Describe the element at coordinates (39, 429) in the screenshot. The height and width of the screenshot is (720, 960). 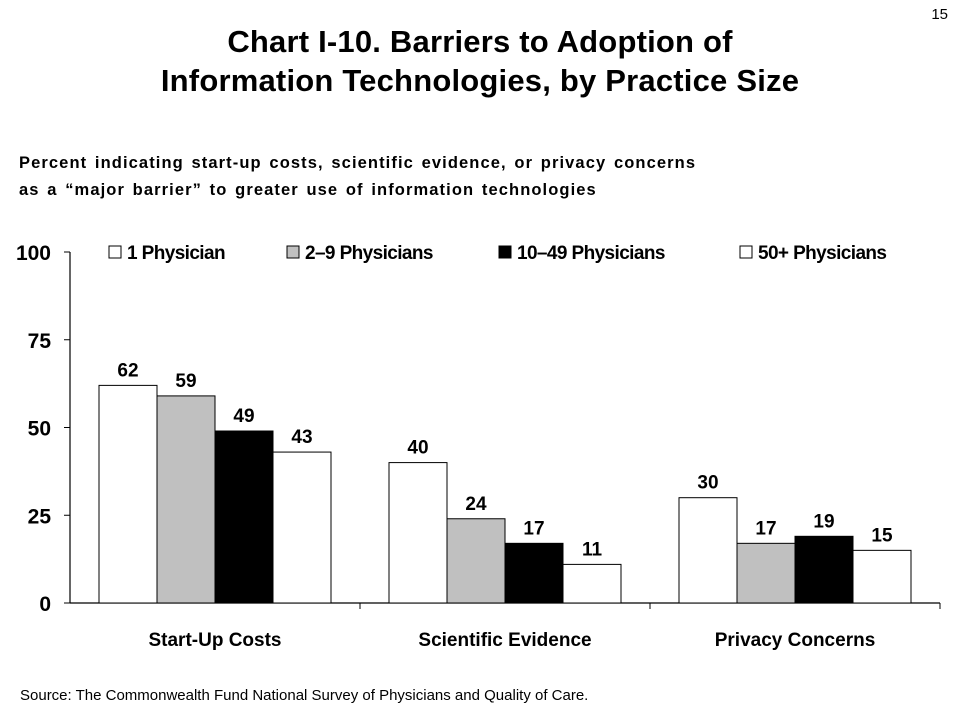
I see `y-tick-label: 50` at that location.